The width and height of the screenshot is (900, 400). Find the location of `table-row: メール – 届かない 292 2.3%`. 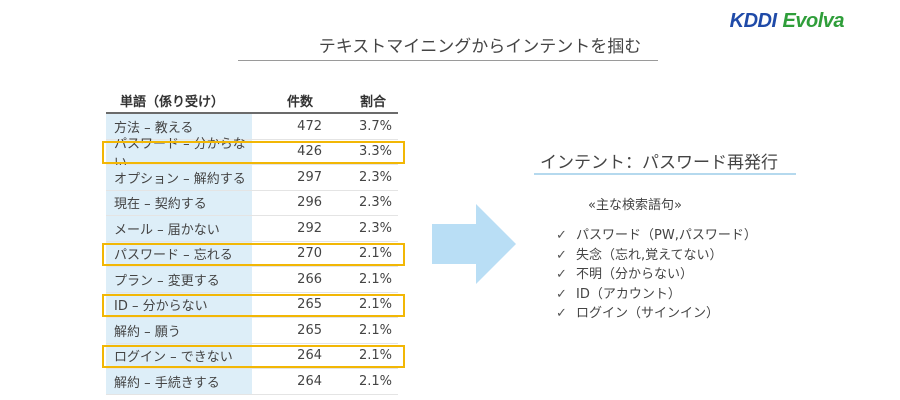

table-row: メール – 届かない 292 2.3% is located at coordinates (252, 229).